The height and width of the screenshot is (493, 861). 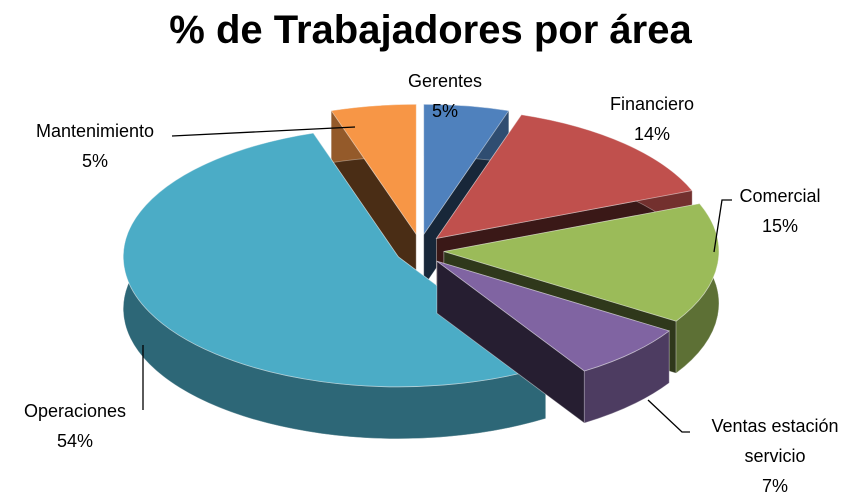 I want to click on data-label: Comercial 15%, so click(x=780, y=211).